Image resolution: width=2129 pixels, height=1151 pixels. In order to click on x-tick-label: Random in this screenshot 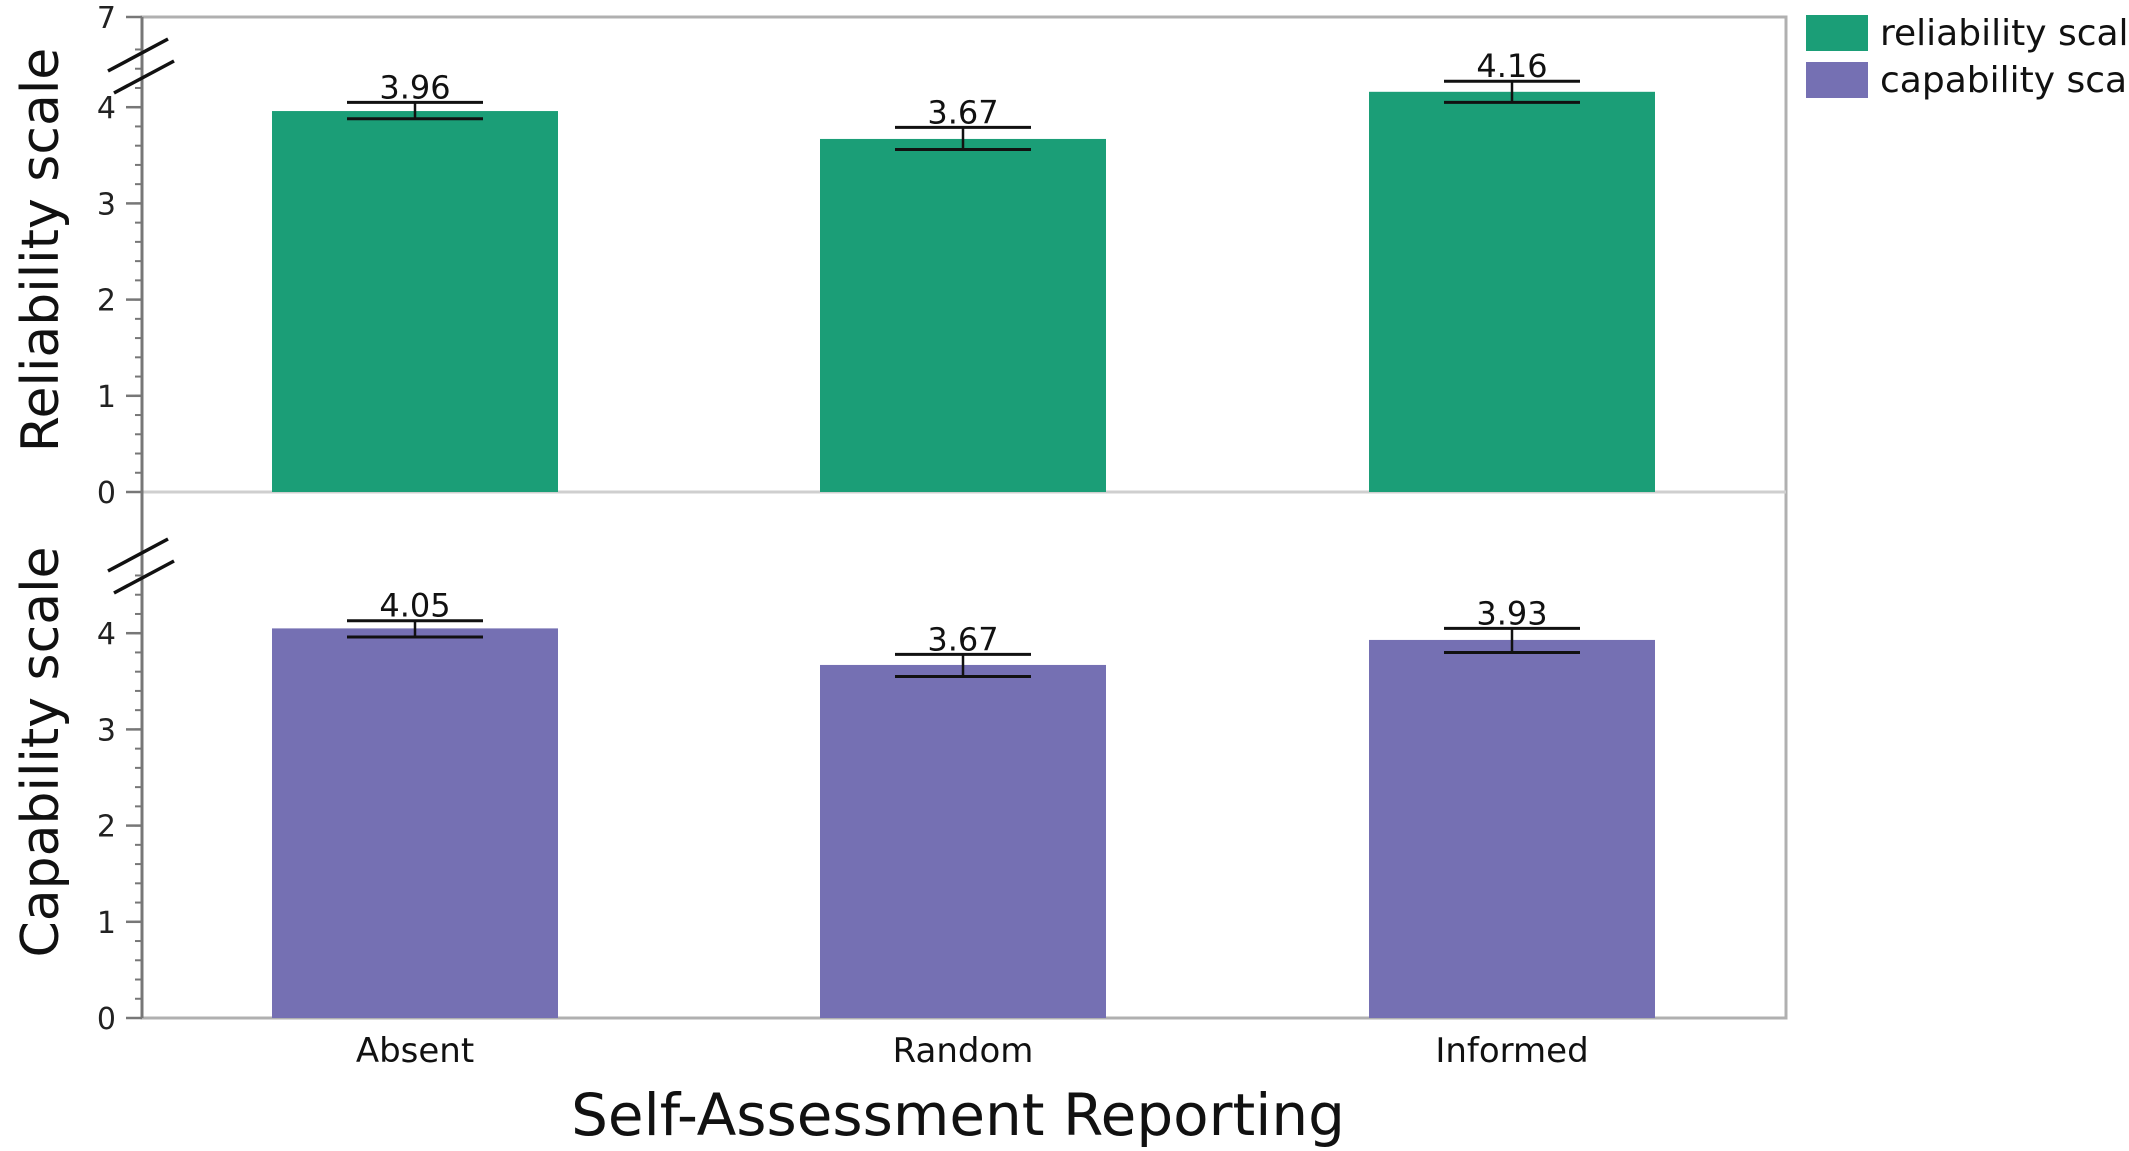, I will do `click(963, 1051)`.